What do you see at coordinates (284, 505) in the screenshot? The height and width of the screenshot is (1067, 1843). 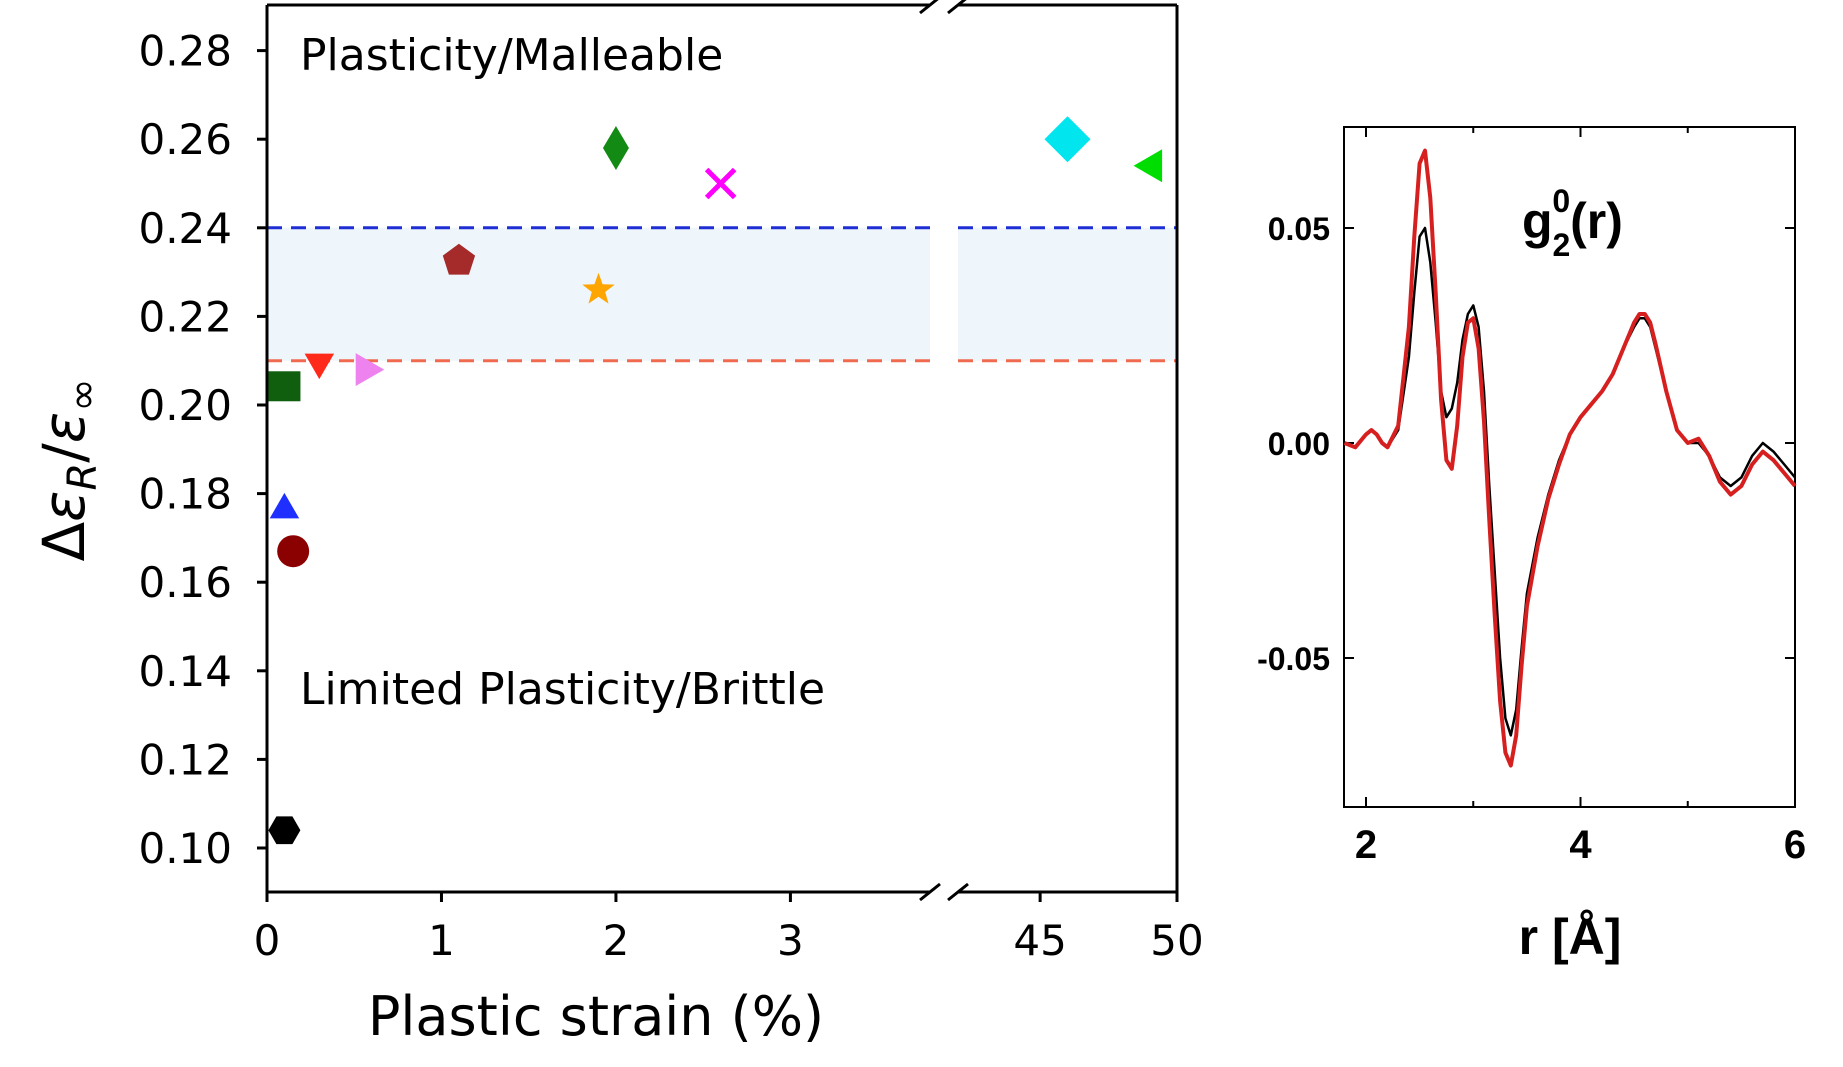 I see `point-triangle-up` at bounding box center [284, 505].